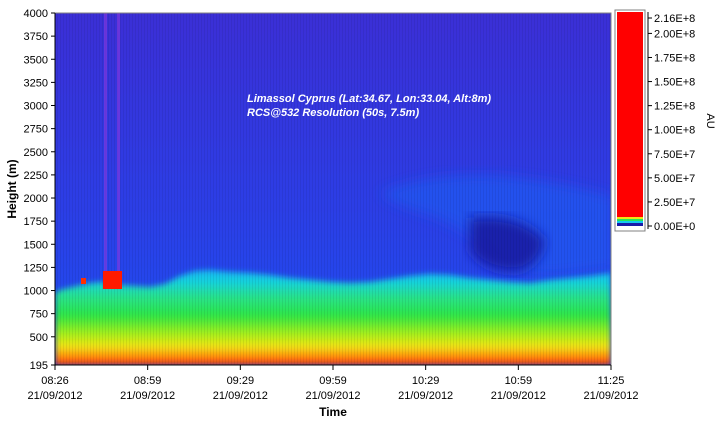  I want to click on y-tick-label: 3250, so click(36, 83).